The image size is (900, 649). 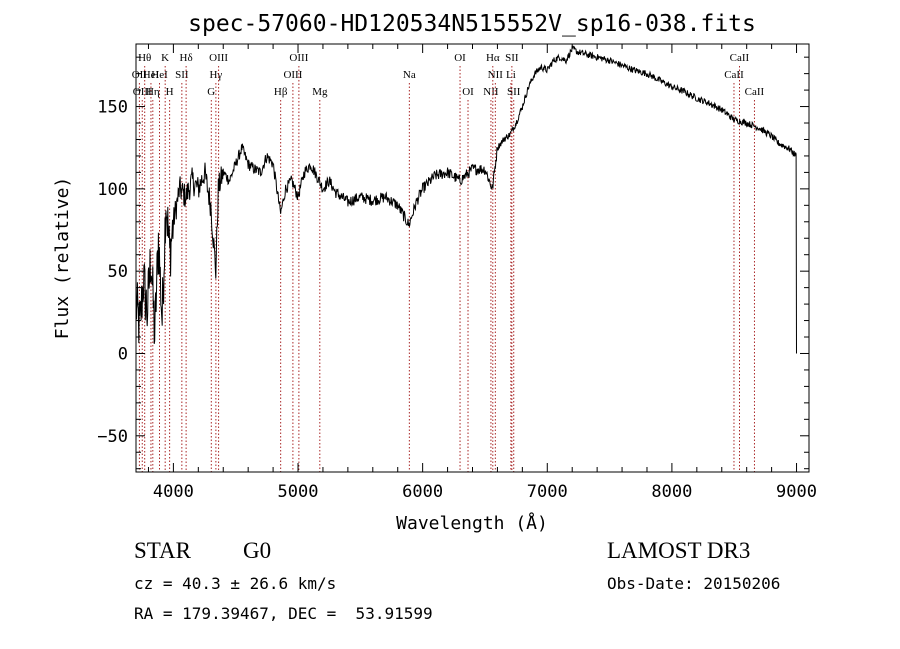 What do you see at coordinates (283, 613) in the screenshot?
I see `coordinates: RA = 179.39467, DEC = 53.91599` at bounding box center [283, 613].